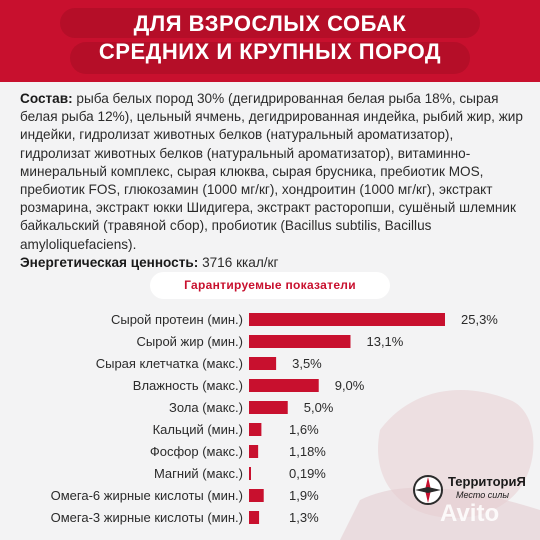 This screenshot has height=540, width=540. I want to click on value-label: 3,5%, so click(307, 363).